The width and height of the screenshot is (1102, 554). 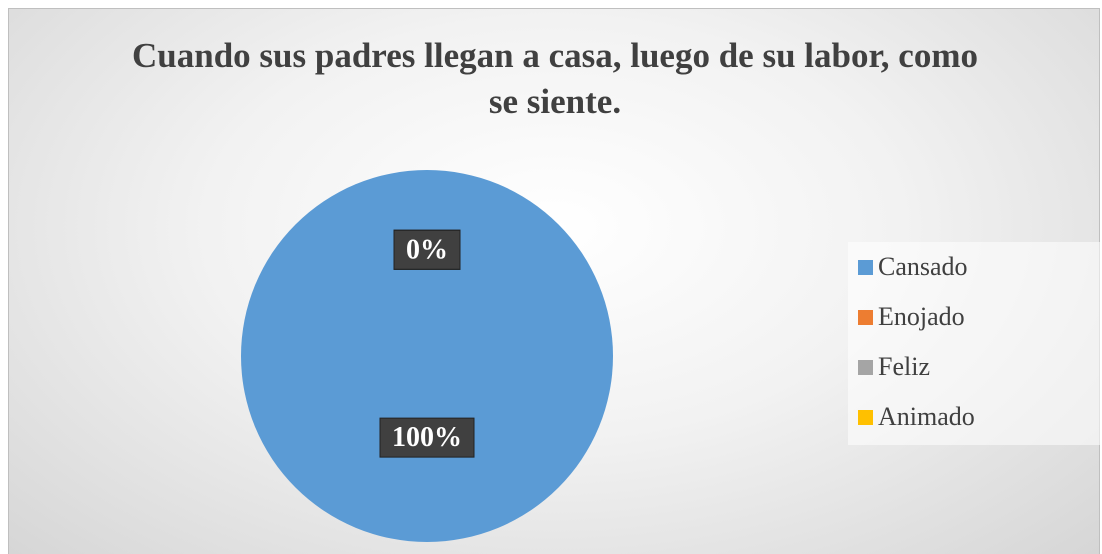 I want to click on legend-item: Feliz, so click(x=894, y=367).